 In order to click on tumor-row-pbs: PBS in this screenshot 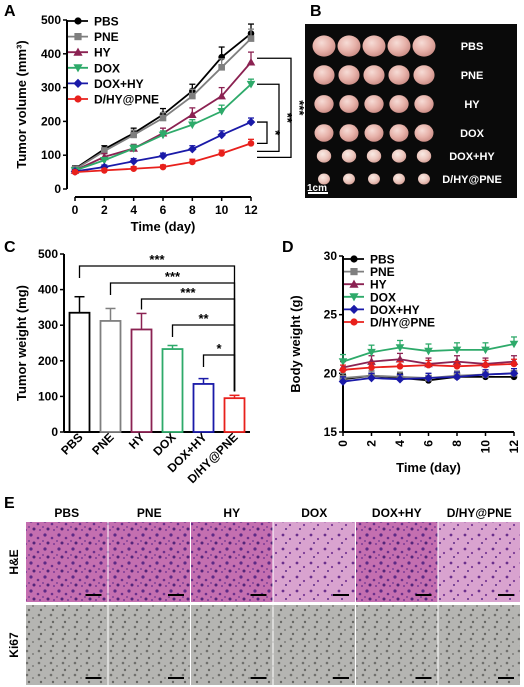, I will do `click(398, 46)`.